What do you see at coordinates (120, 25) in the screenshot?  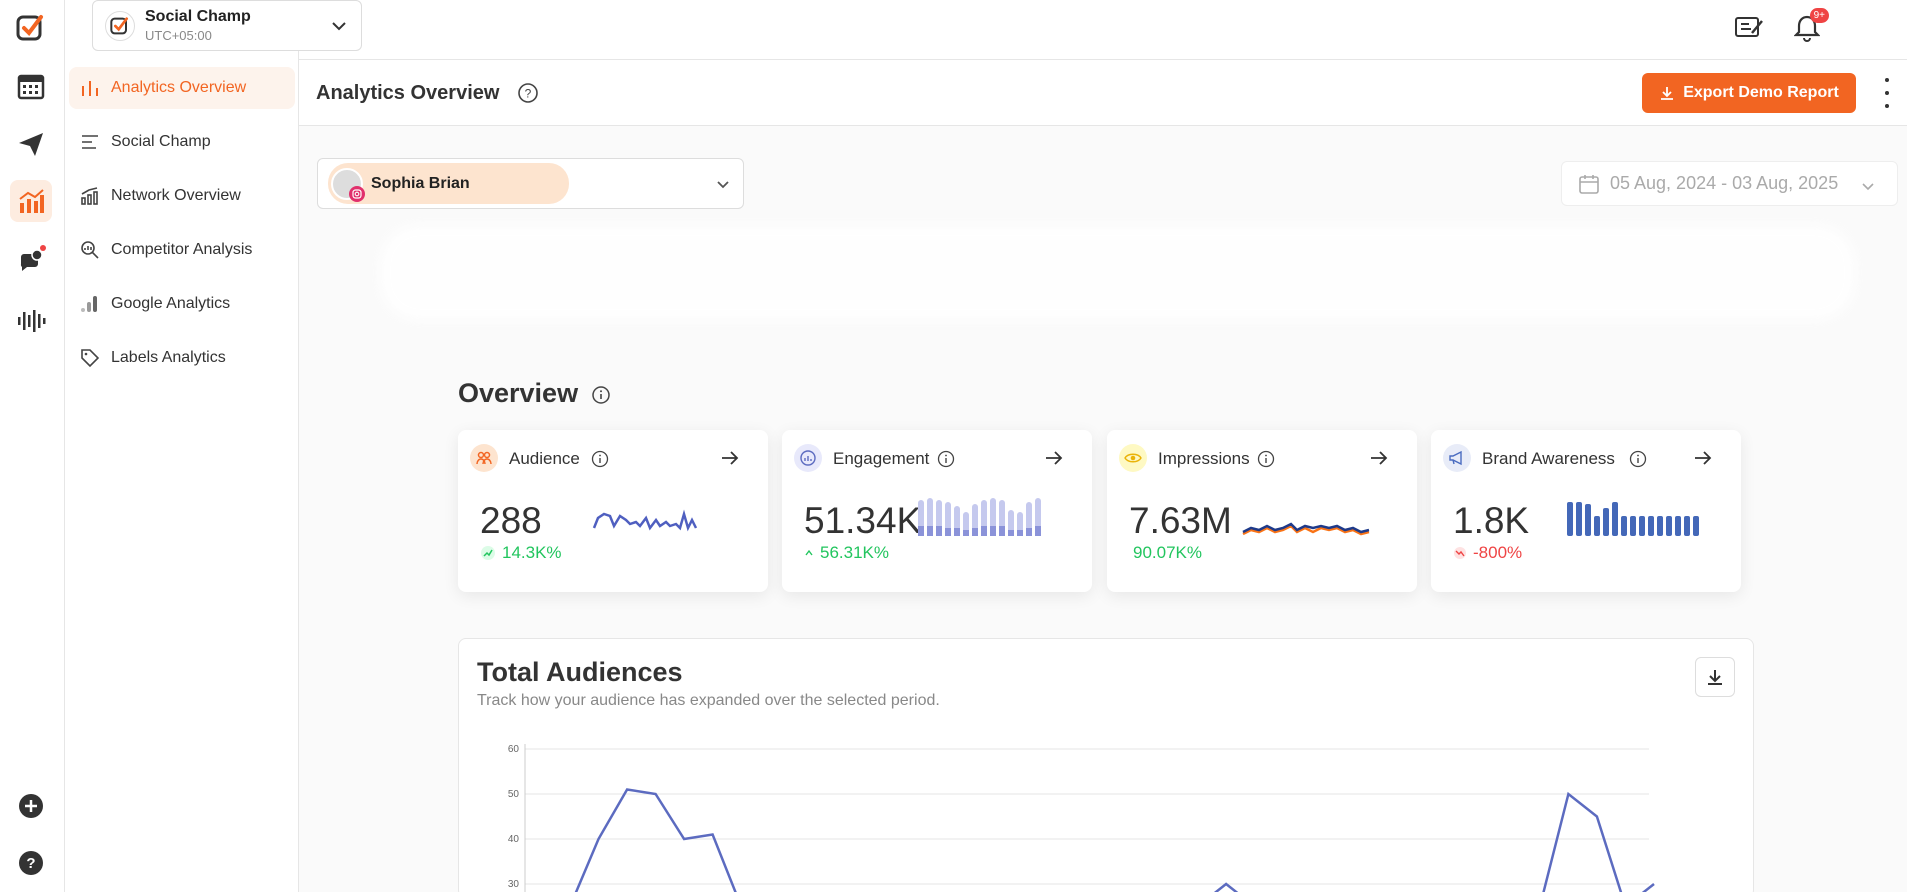 I see `workspace-logo-icon` at bounding box center [120, 25].